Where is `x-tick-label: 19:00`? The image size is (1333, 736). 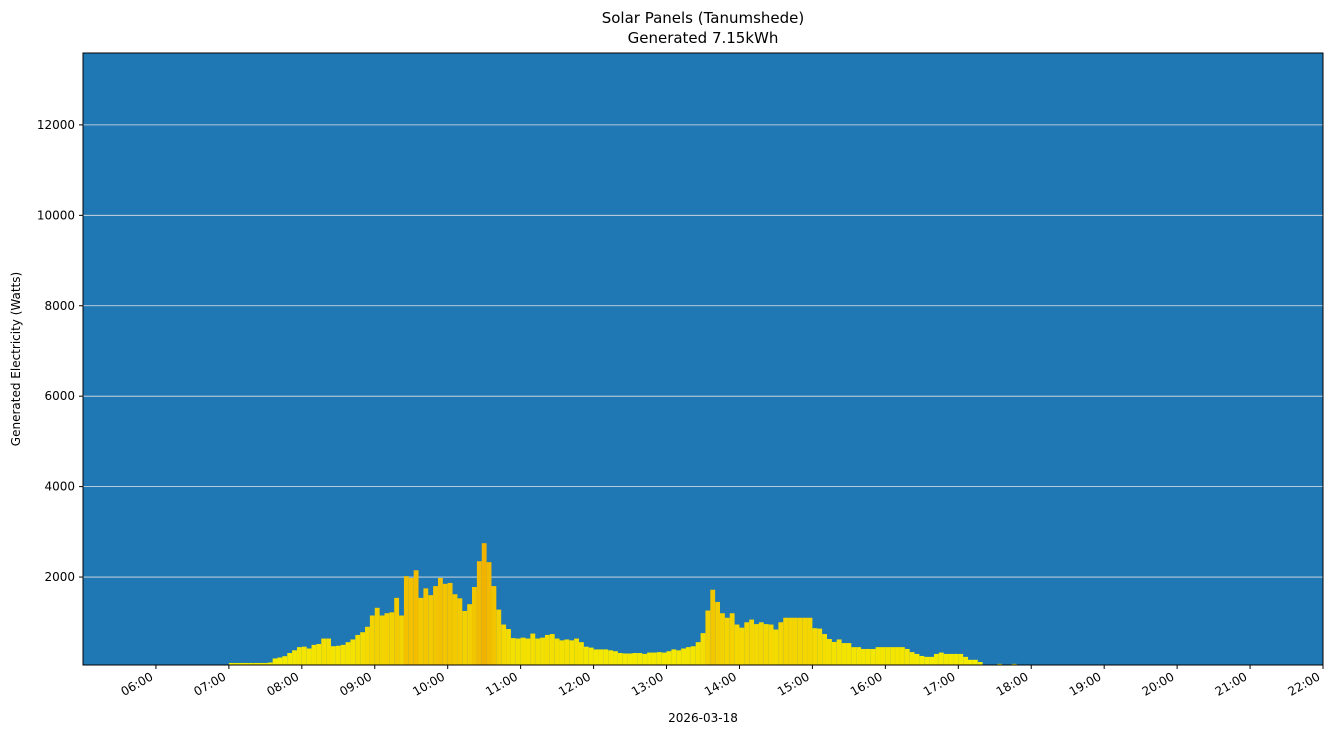
x-tick-label: 19:00 is located at coordinates (1085, 683).